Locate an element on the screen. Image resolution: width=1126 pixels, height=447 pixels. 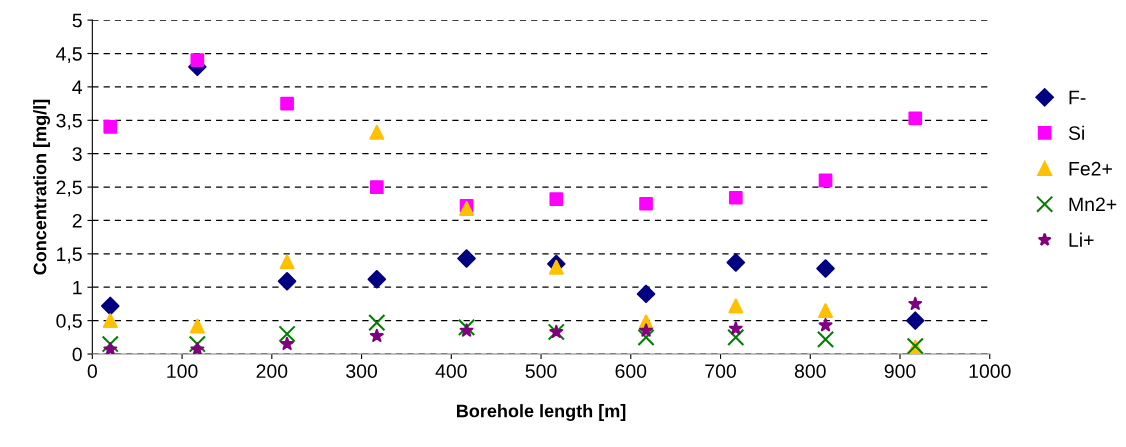
x-tick-label: 300 is located at coordinates (362, 371).